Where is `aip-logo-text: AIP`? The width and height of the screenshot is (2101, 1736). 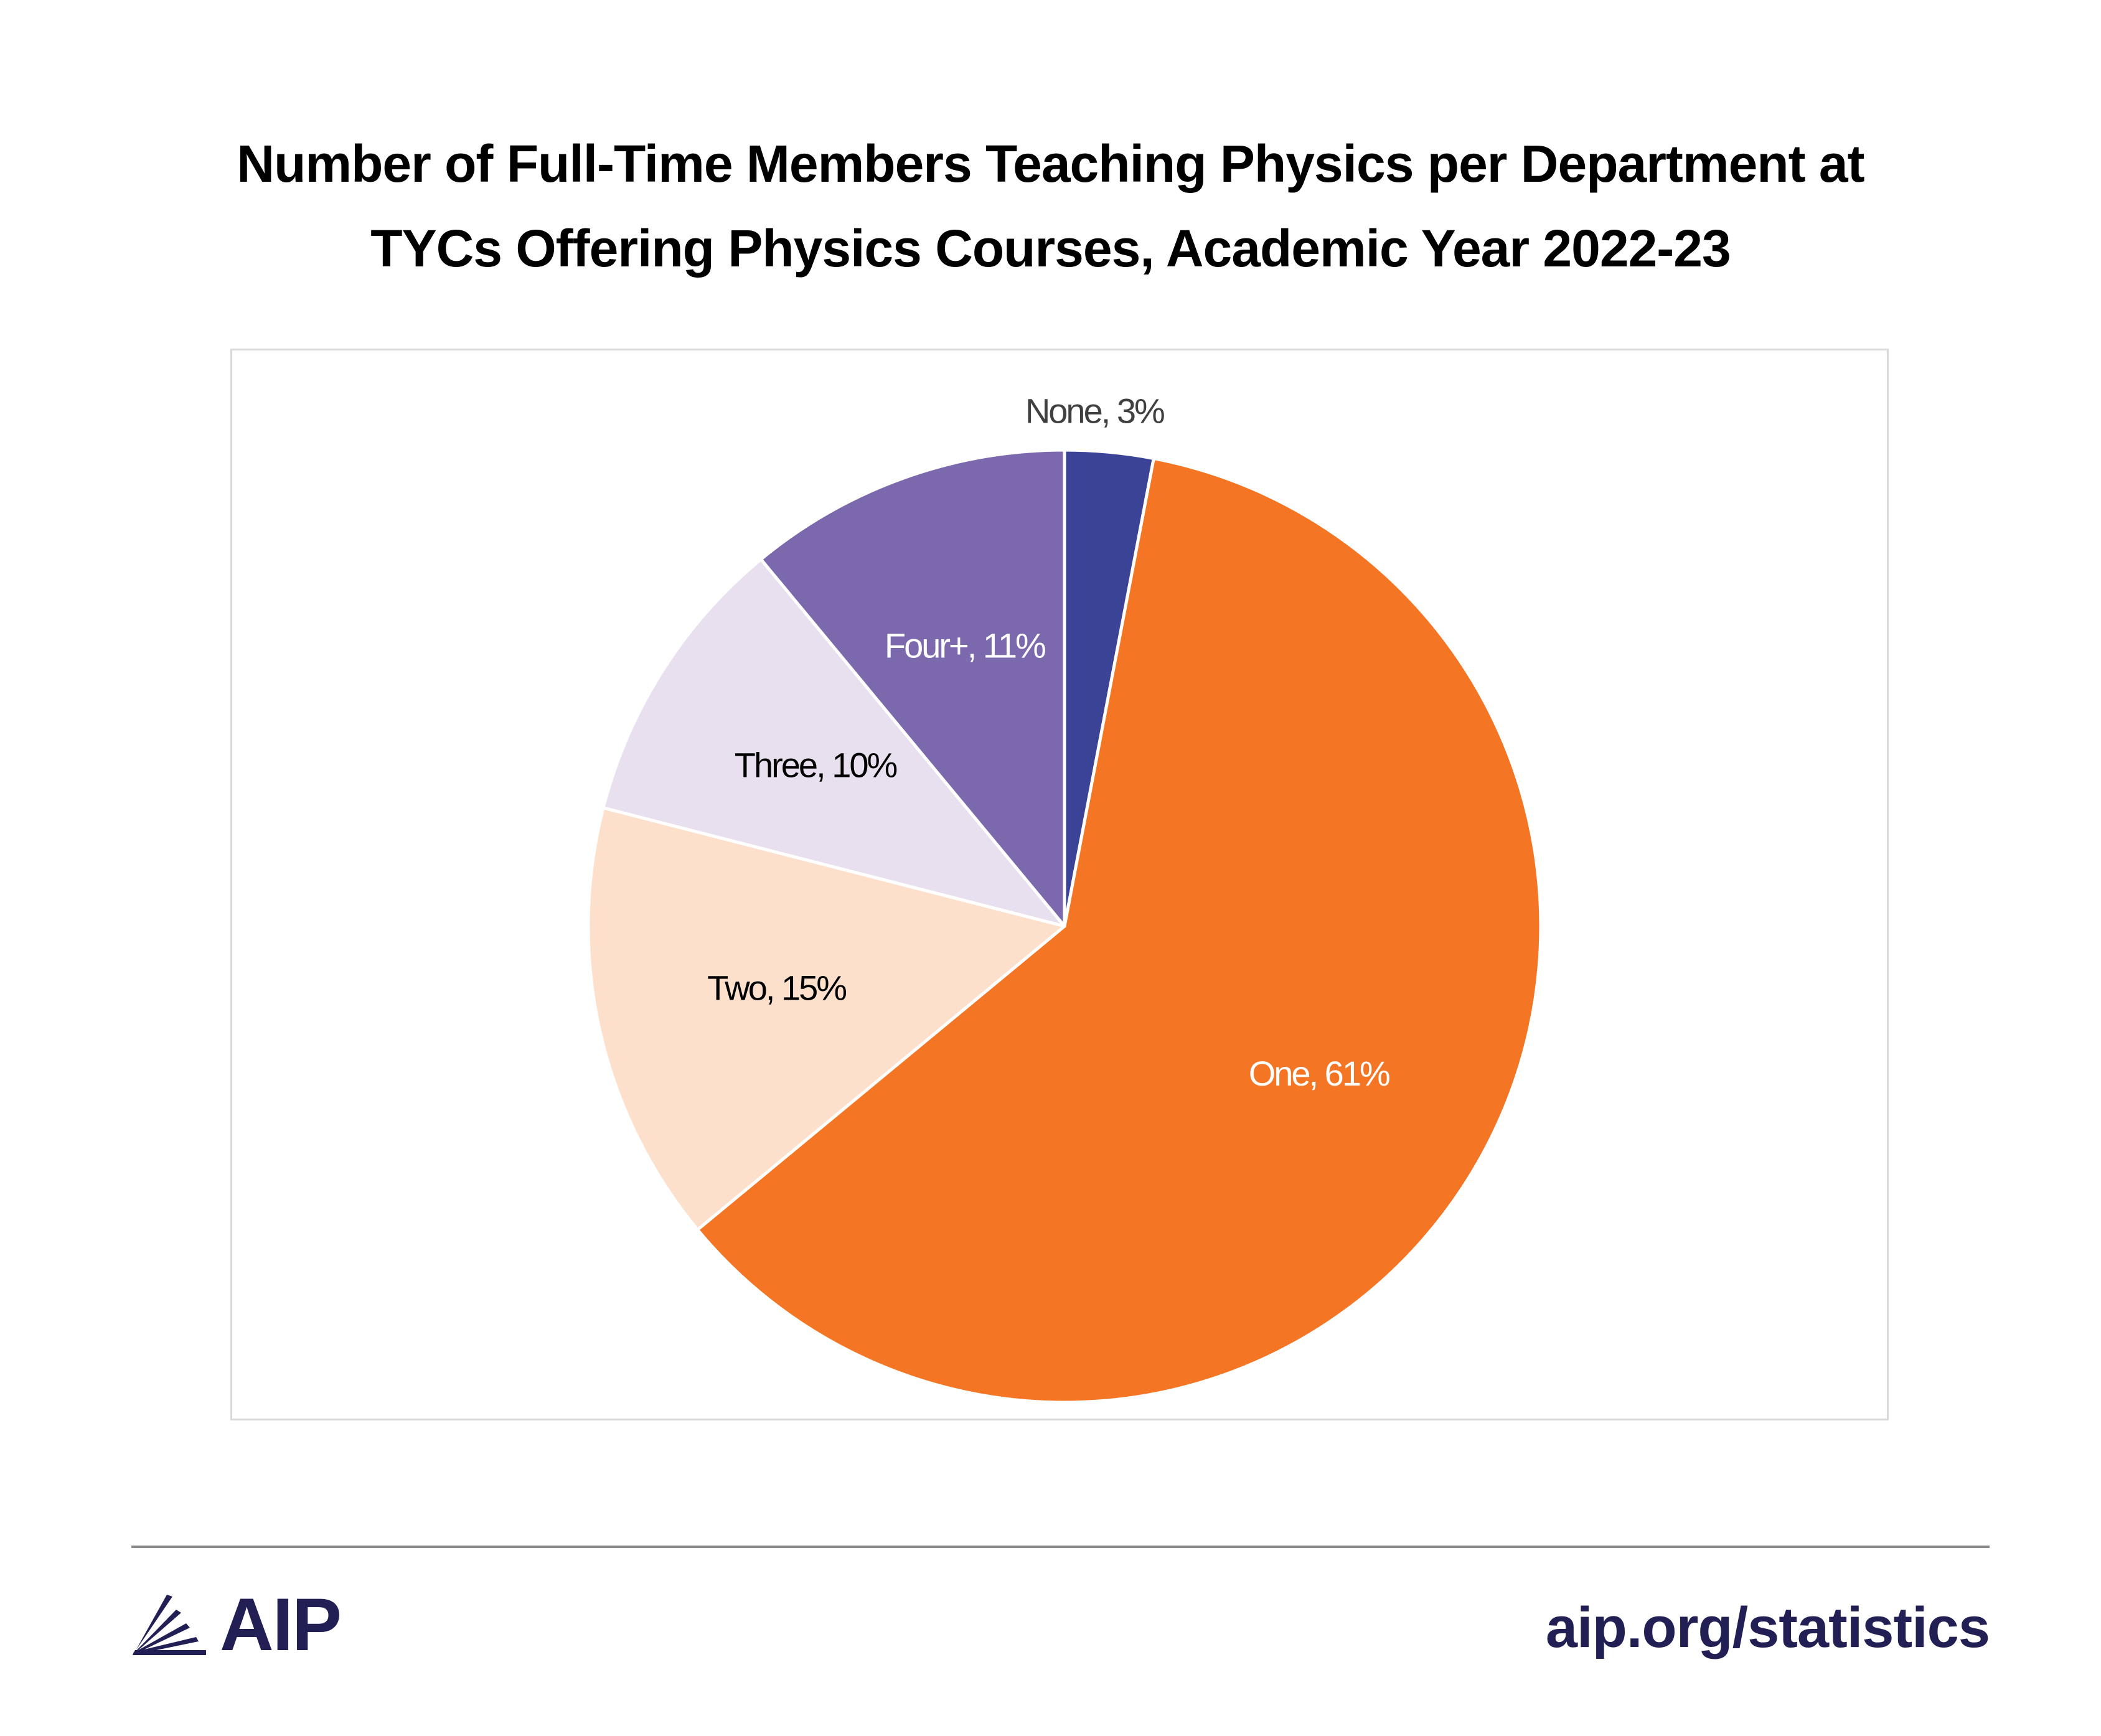 aip-logo-text: AIP is located at coordinates (281, 1625).